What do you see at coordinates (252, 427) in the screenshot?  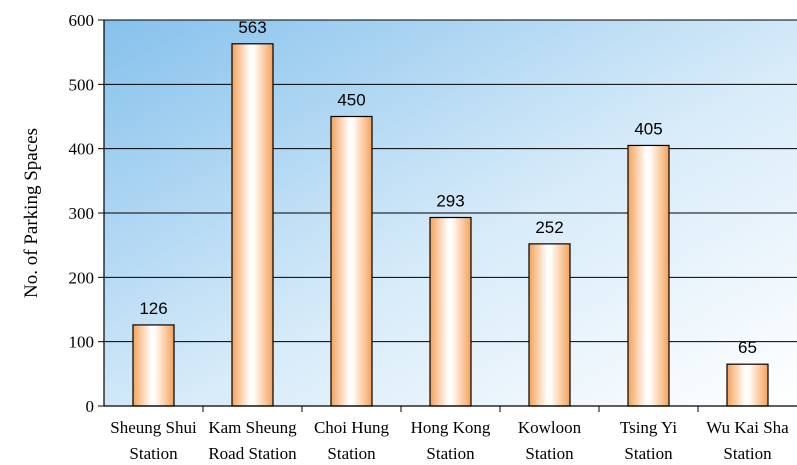 I see `x-tick-label: Kam Sheung` at bounding box center [252, 427].